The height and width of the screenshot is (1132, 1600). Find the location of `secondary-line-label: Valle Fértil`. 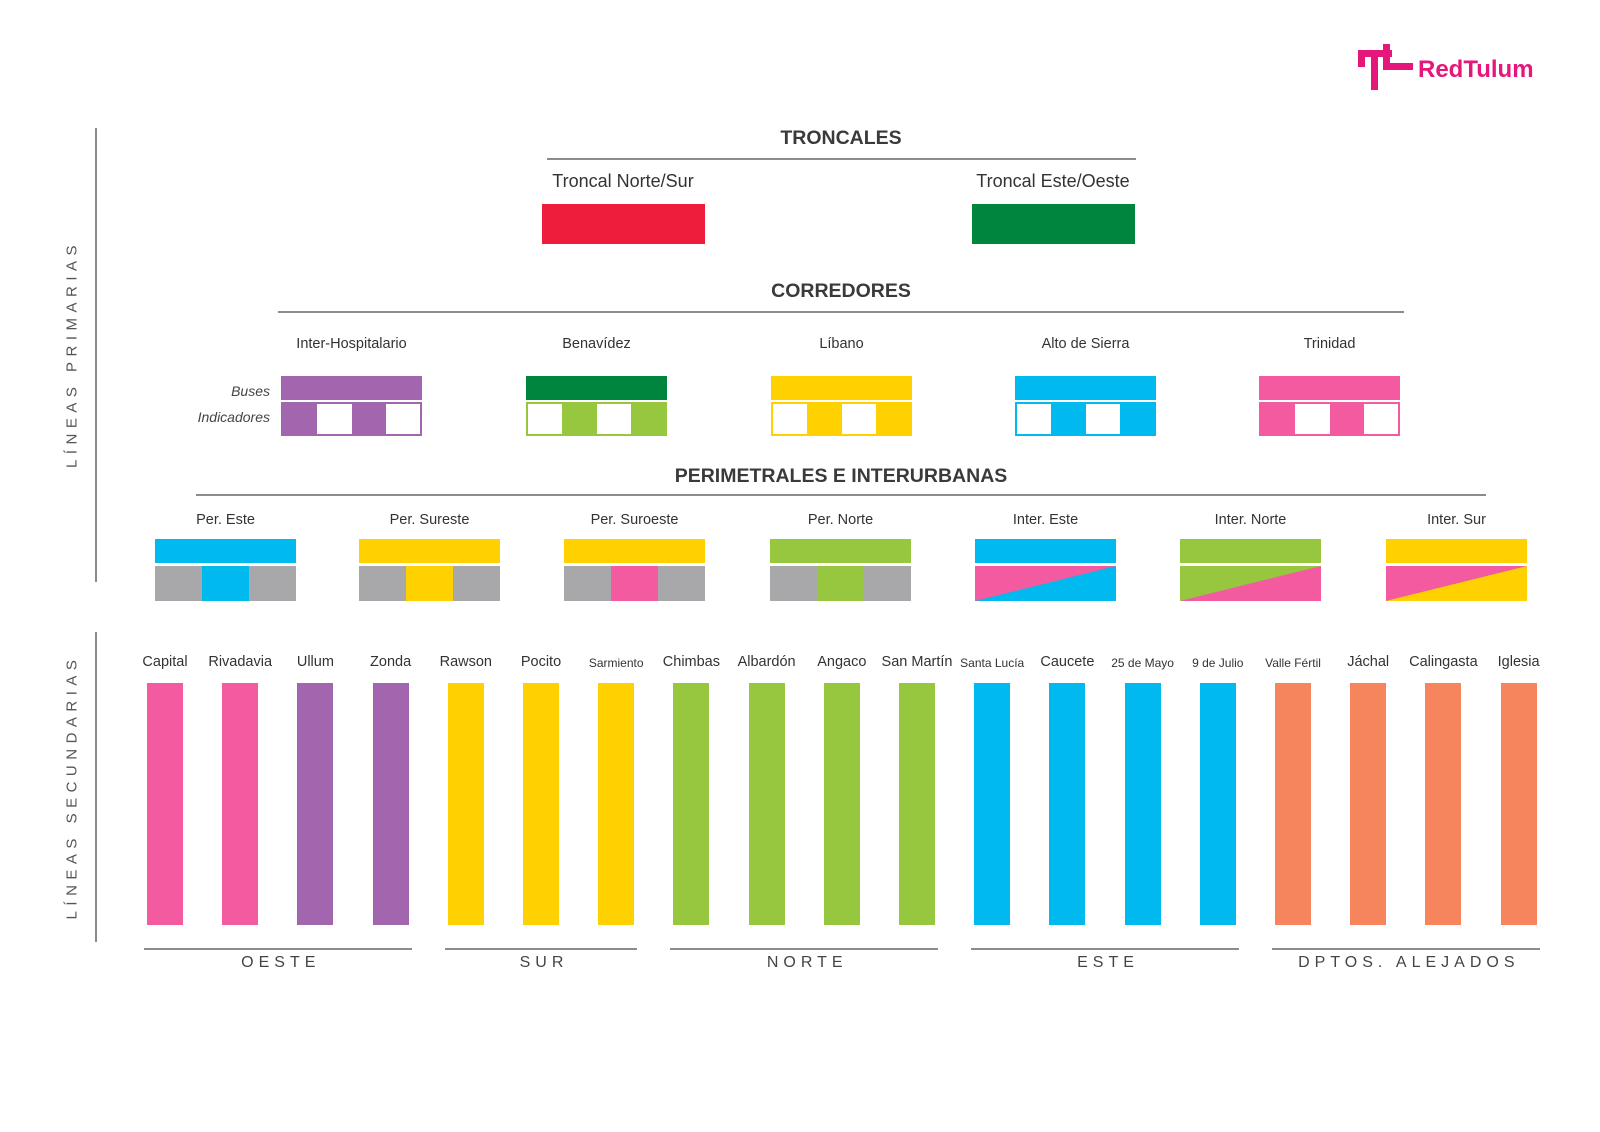

secondary-line-label: Valle Fértil is located at coordinates (1293, 663).